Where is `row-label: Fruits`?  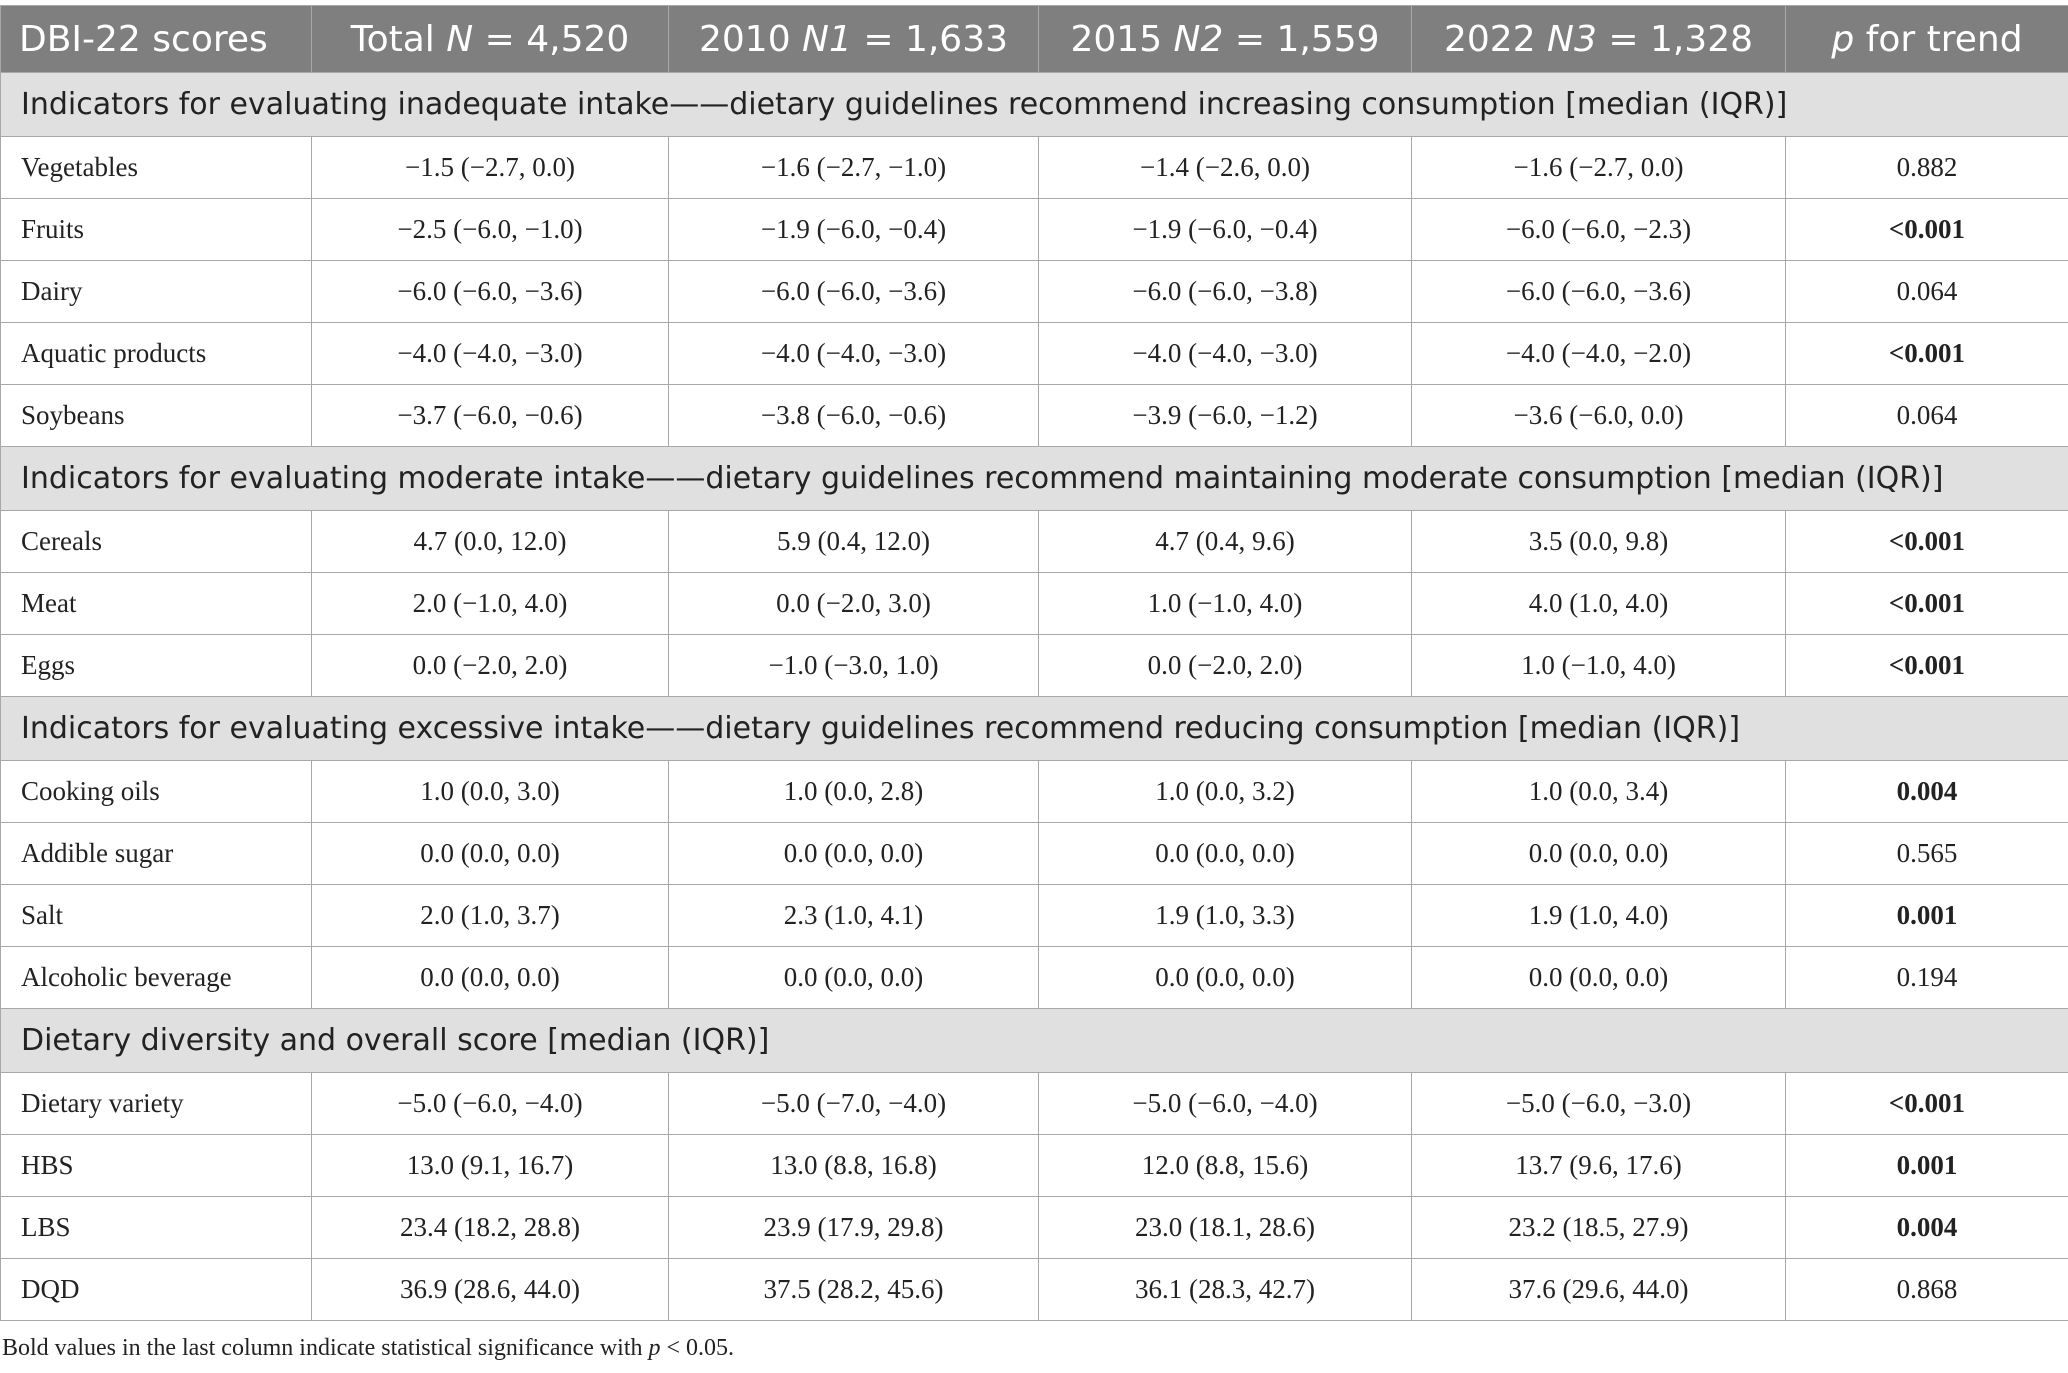 row-label: Fruits is located at coordinates (156, 229).